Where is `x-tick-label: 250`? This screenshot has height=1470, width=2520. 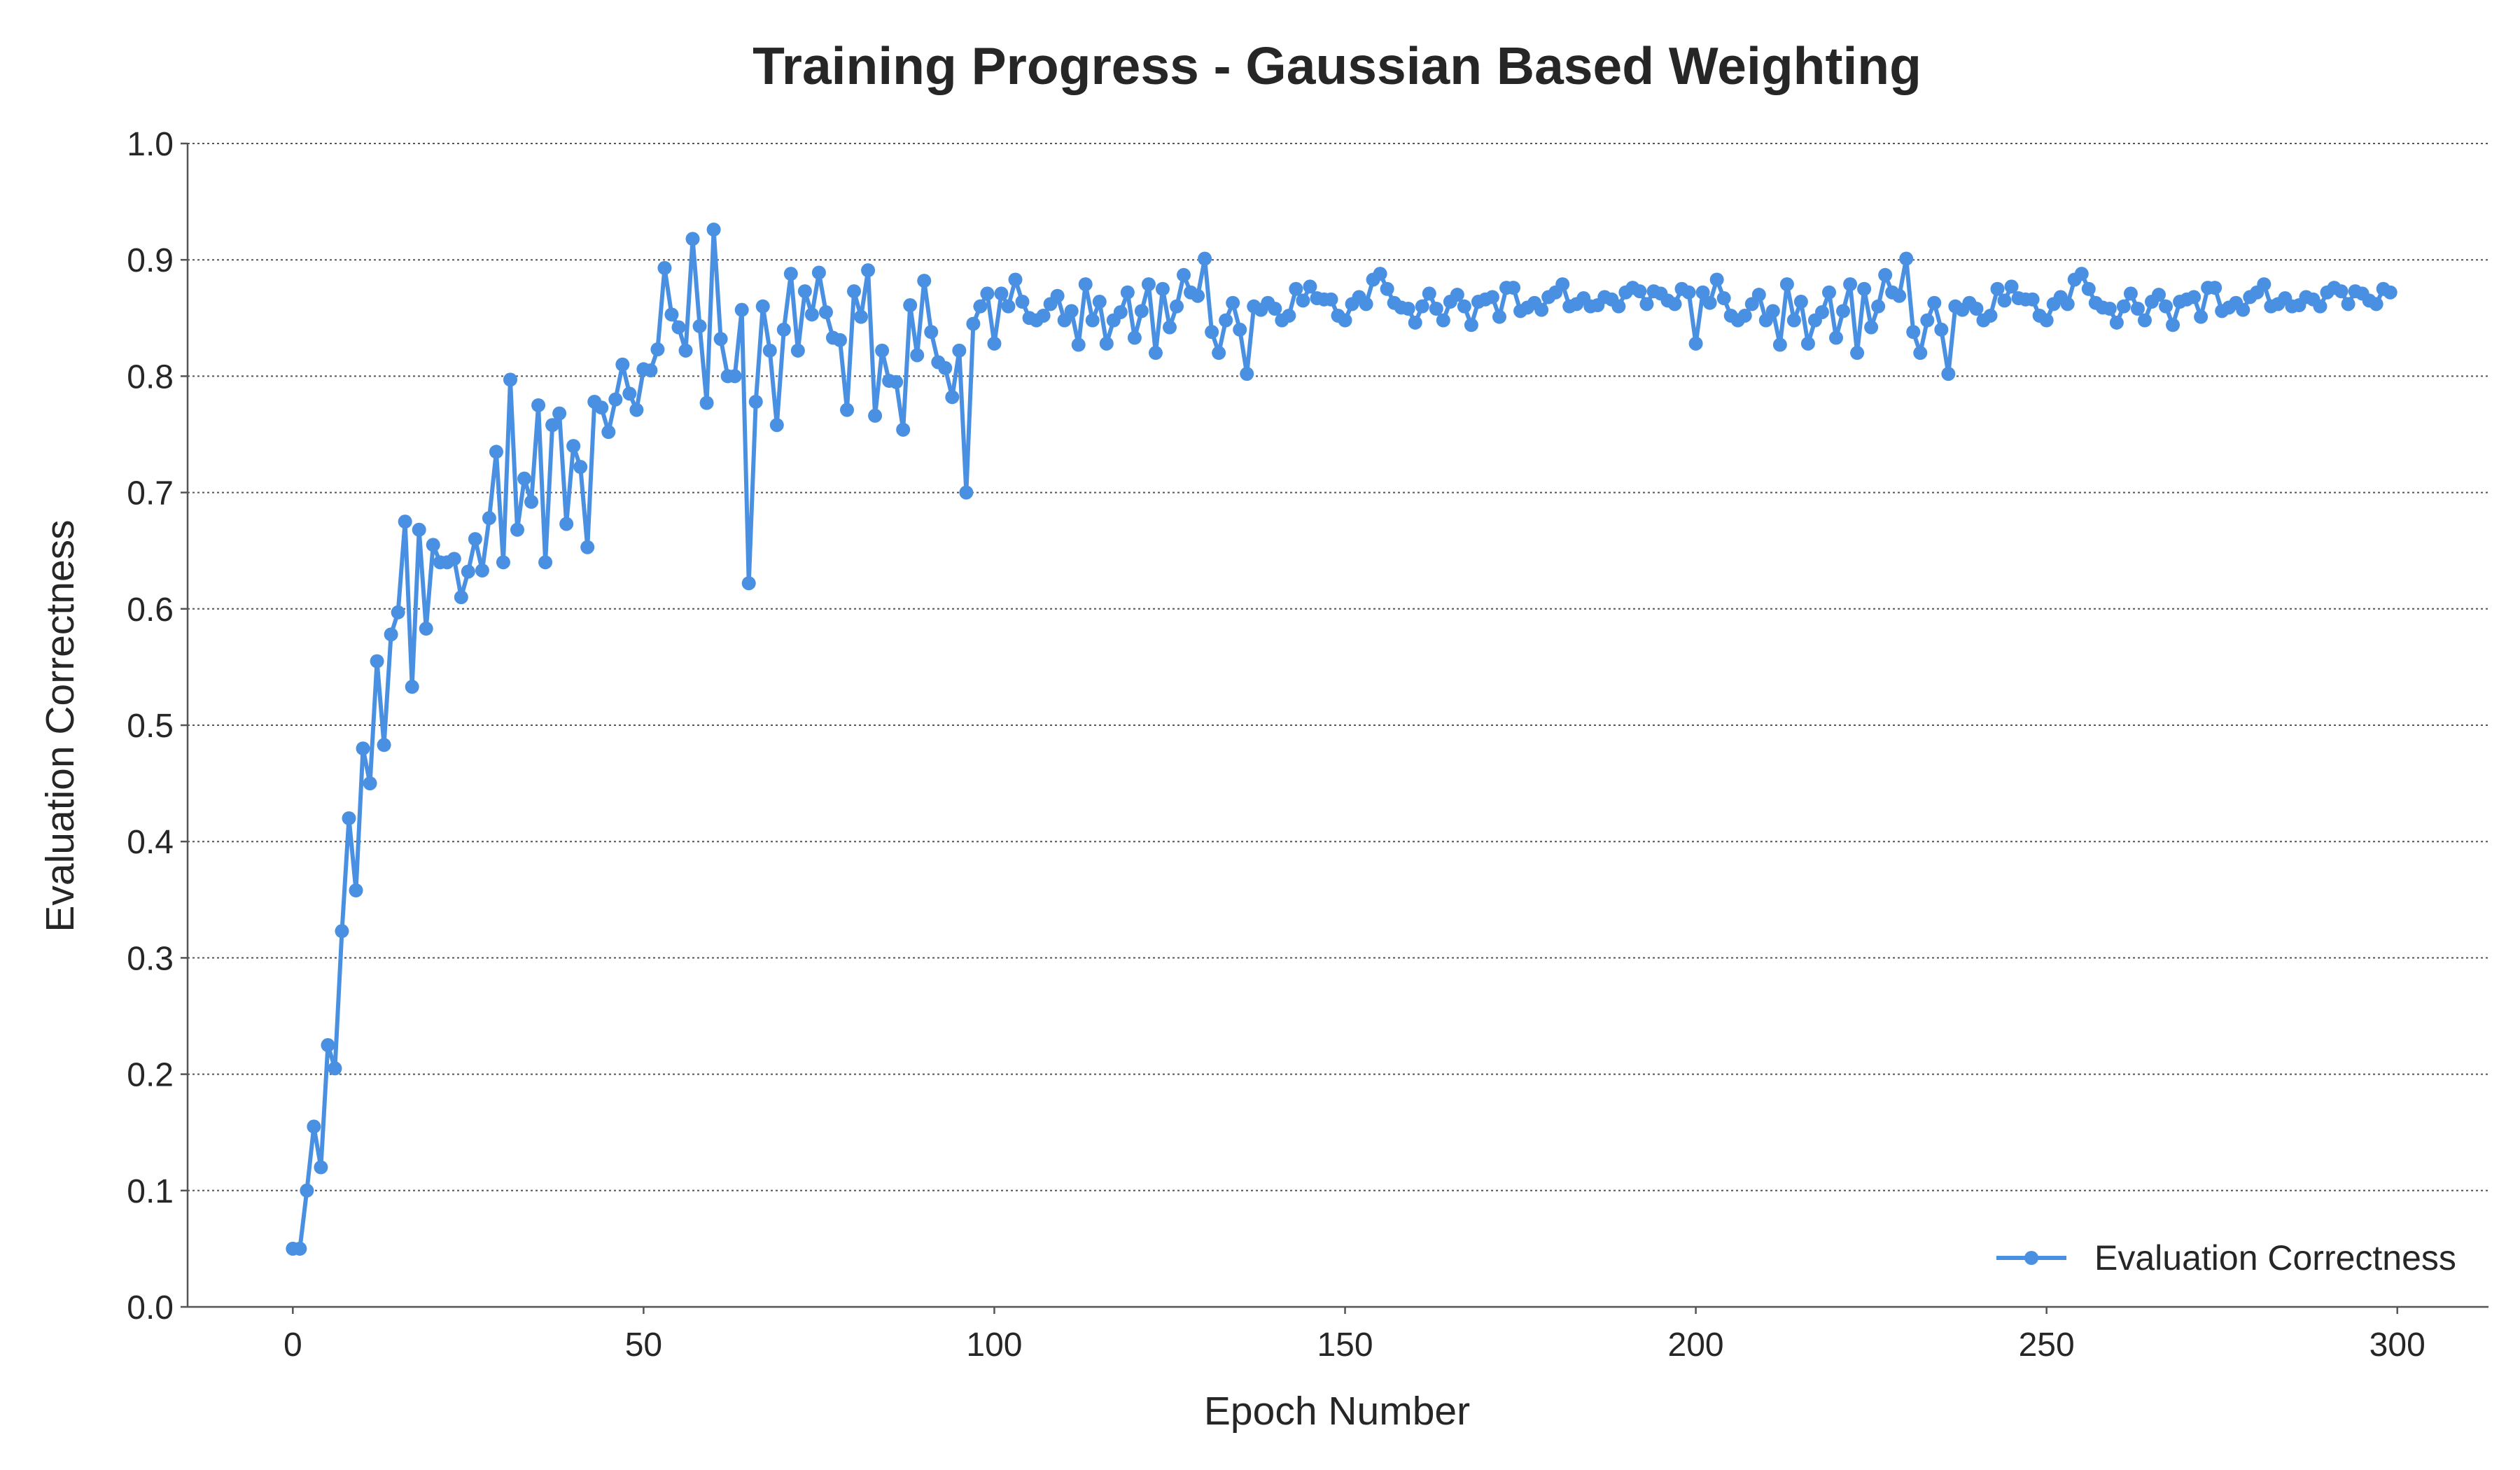
x-tick-label: 250 is located at coordinates (2047, 1345).